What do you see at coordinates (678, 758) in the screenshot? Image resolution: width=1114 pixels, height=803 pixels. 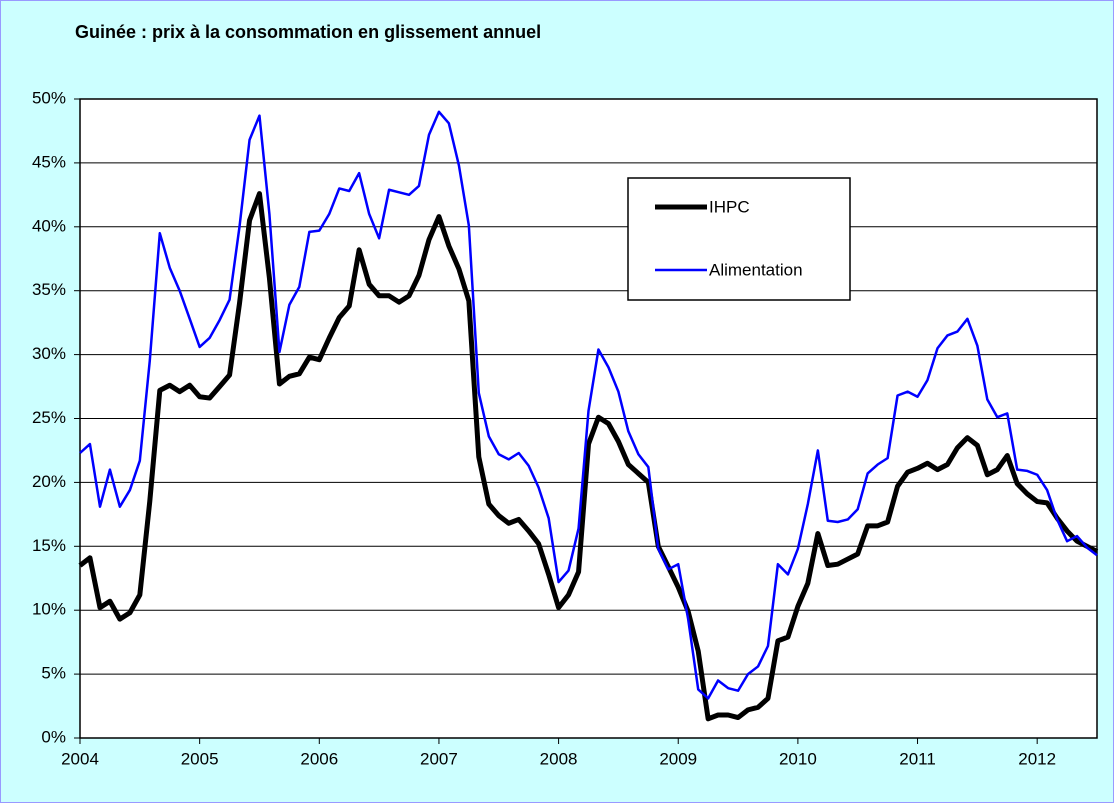 I see `x-tick-label: 2009` at bounding box center [678, 758].